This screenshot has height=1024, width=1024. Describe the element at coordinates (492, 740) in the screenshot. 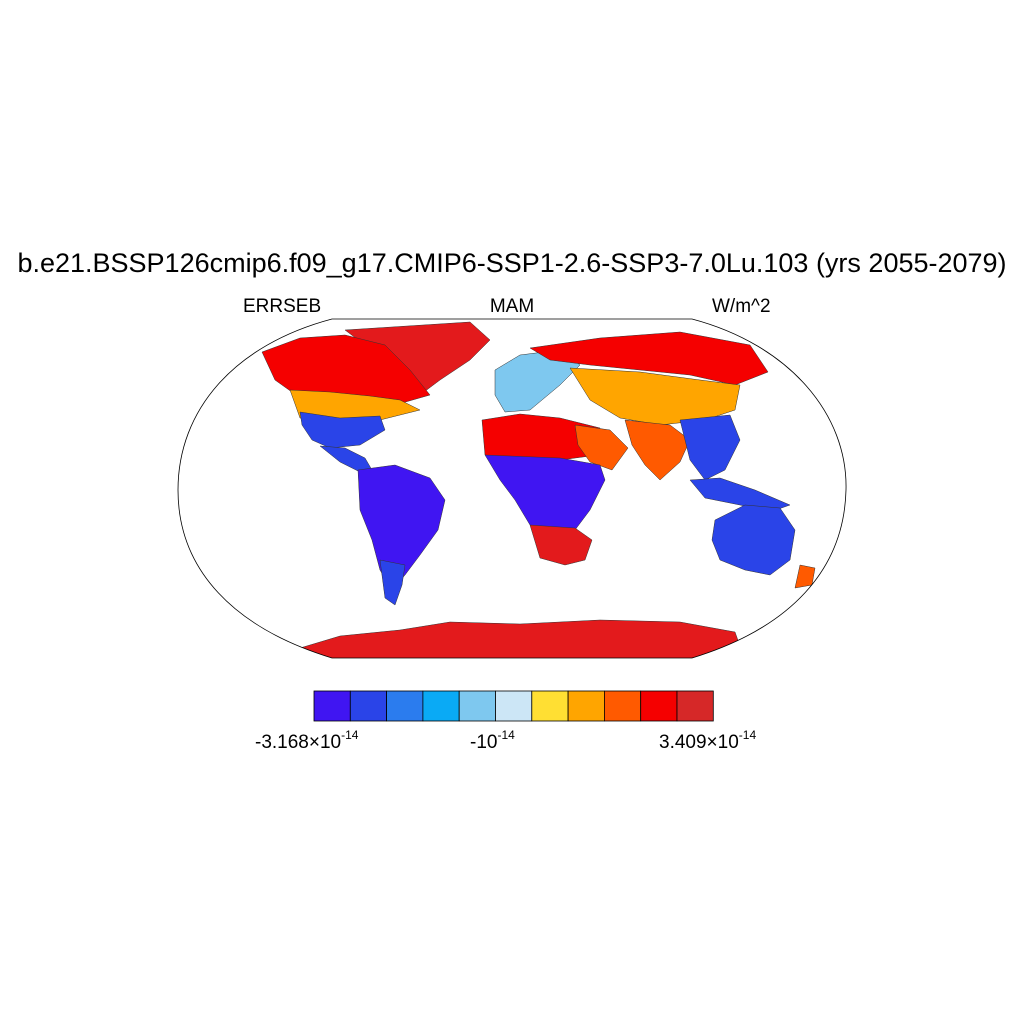

I see `colorbar-mid-label: -10-14` at that location.